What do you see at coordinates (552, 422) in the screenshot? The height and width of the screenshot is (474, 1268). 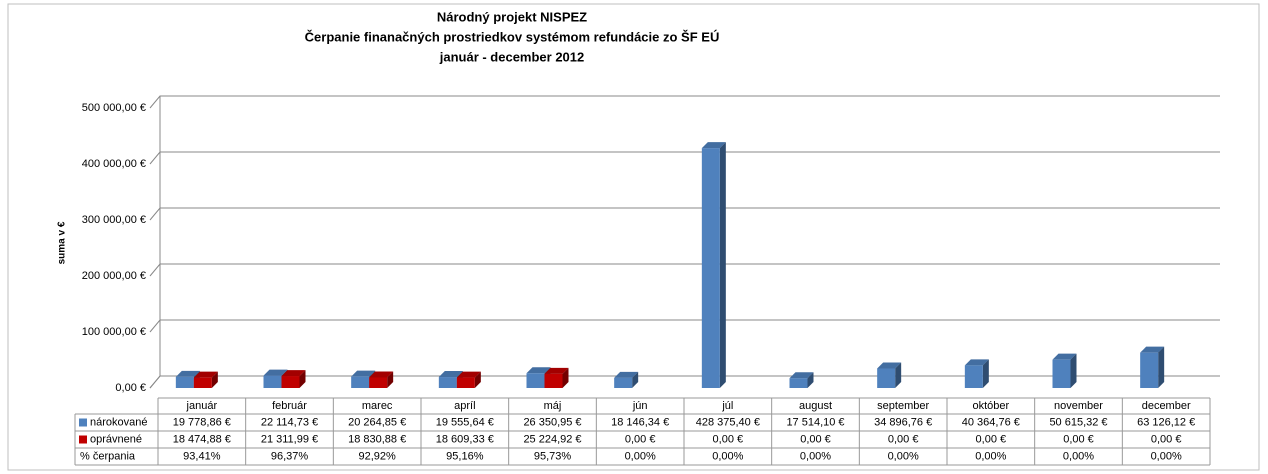 I see `table-value: 26 350,95 €` at bounding box center [552, 422].